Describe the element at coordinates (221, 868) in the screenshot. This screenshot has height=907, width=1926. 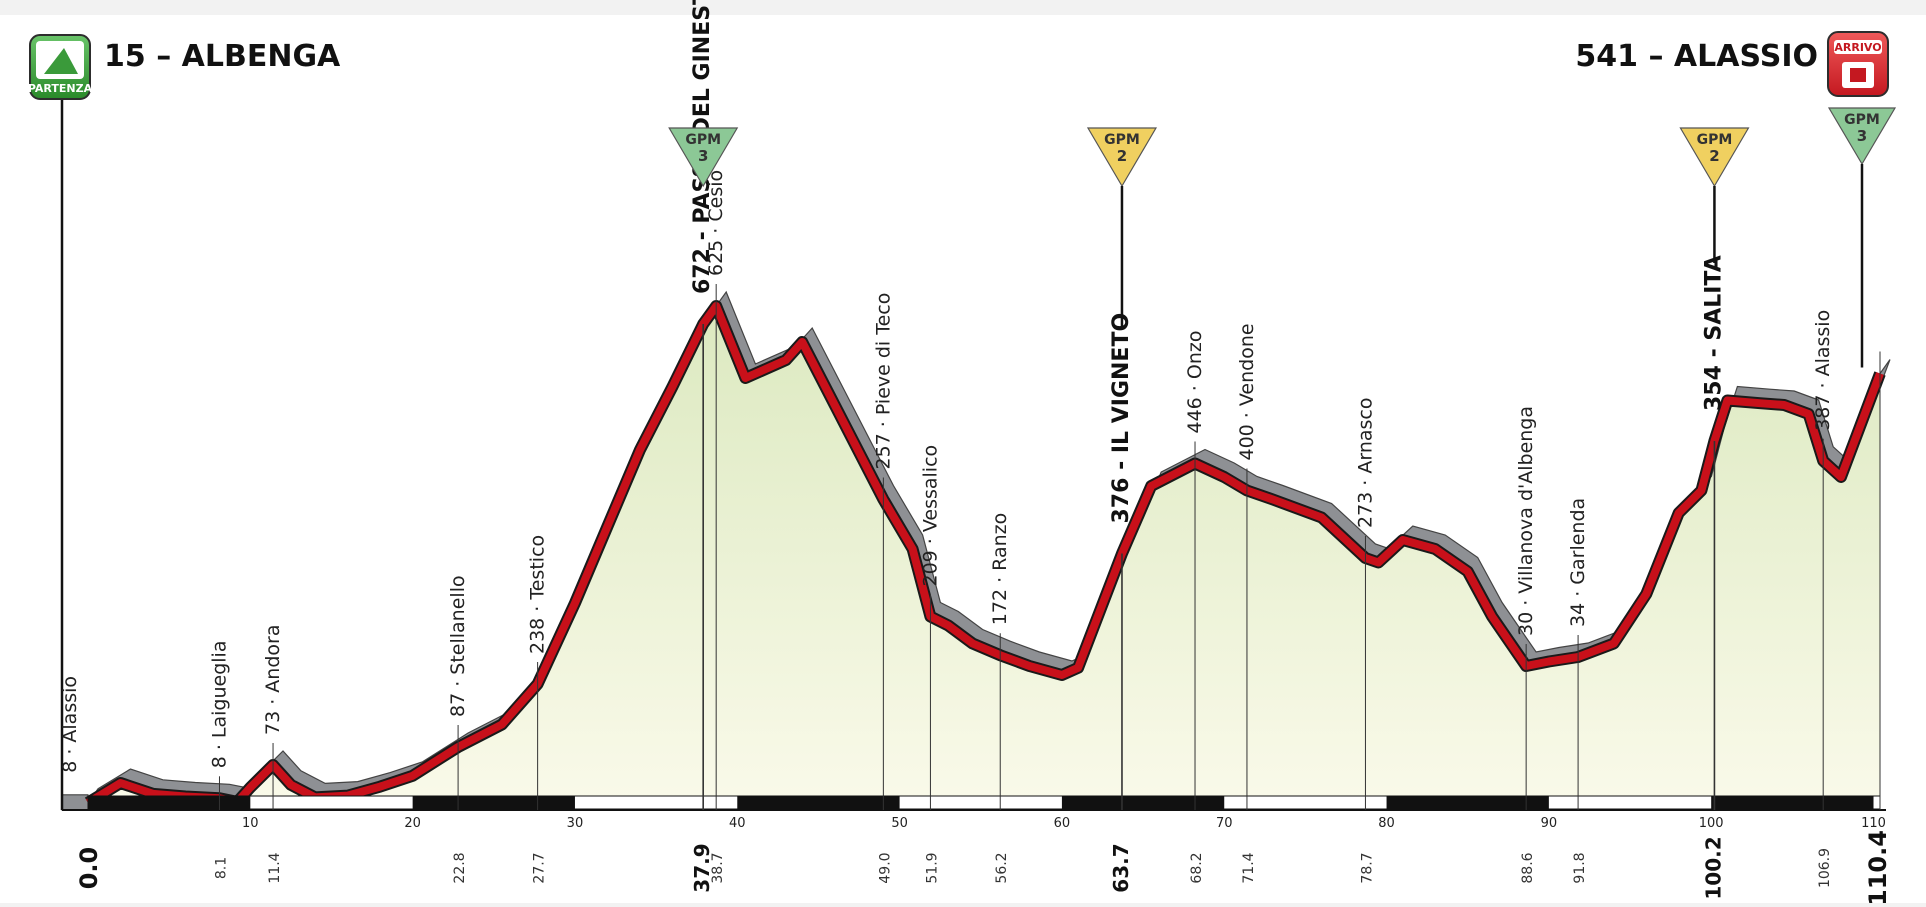
I see `km-label: 8.1` at that location.